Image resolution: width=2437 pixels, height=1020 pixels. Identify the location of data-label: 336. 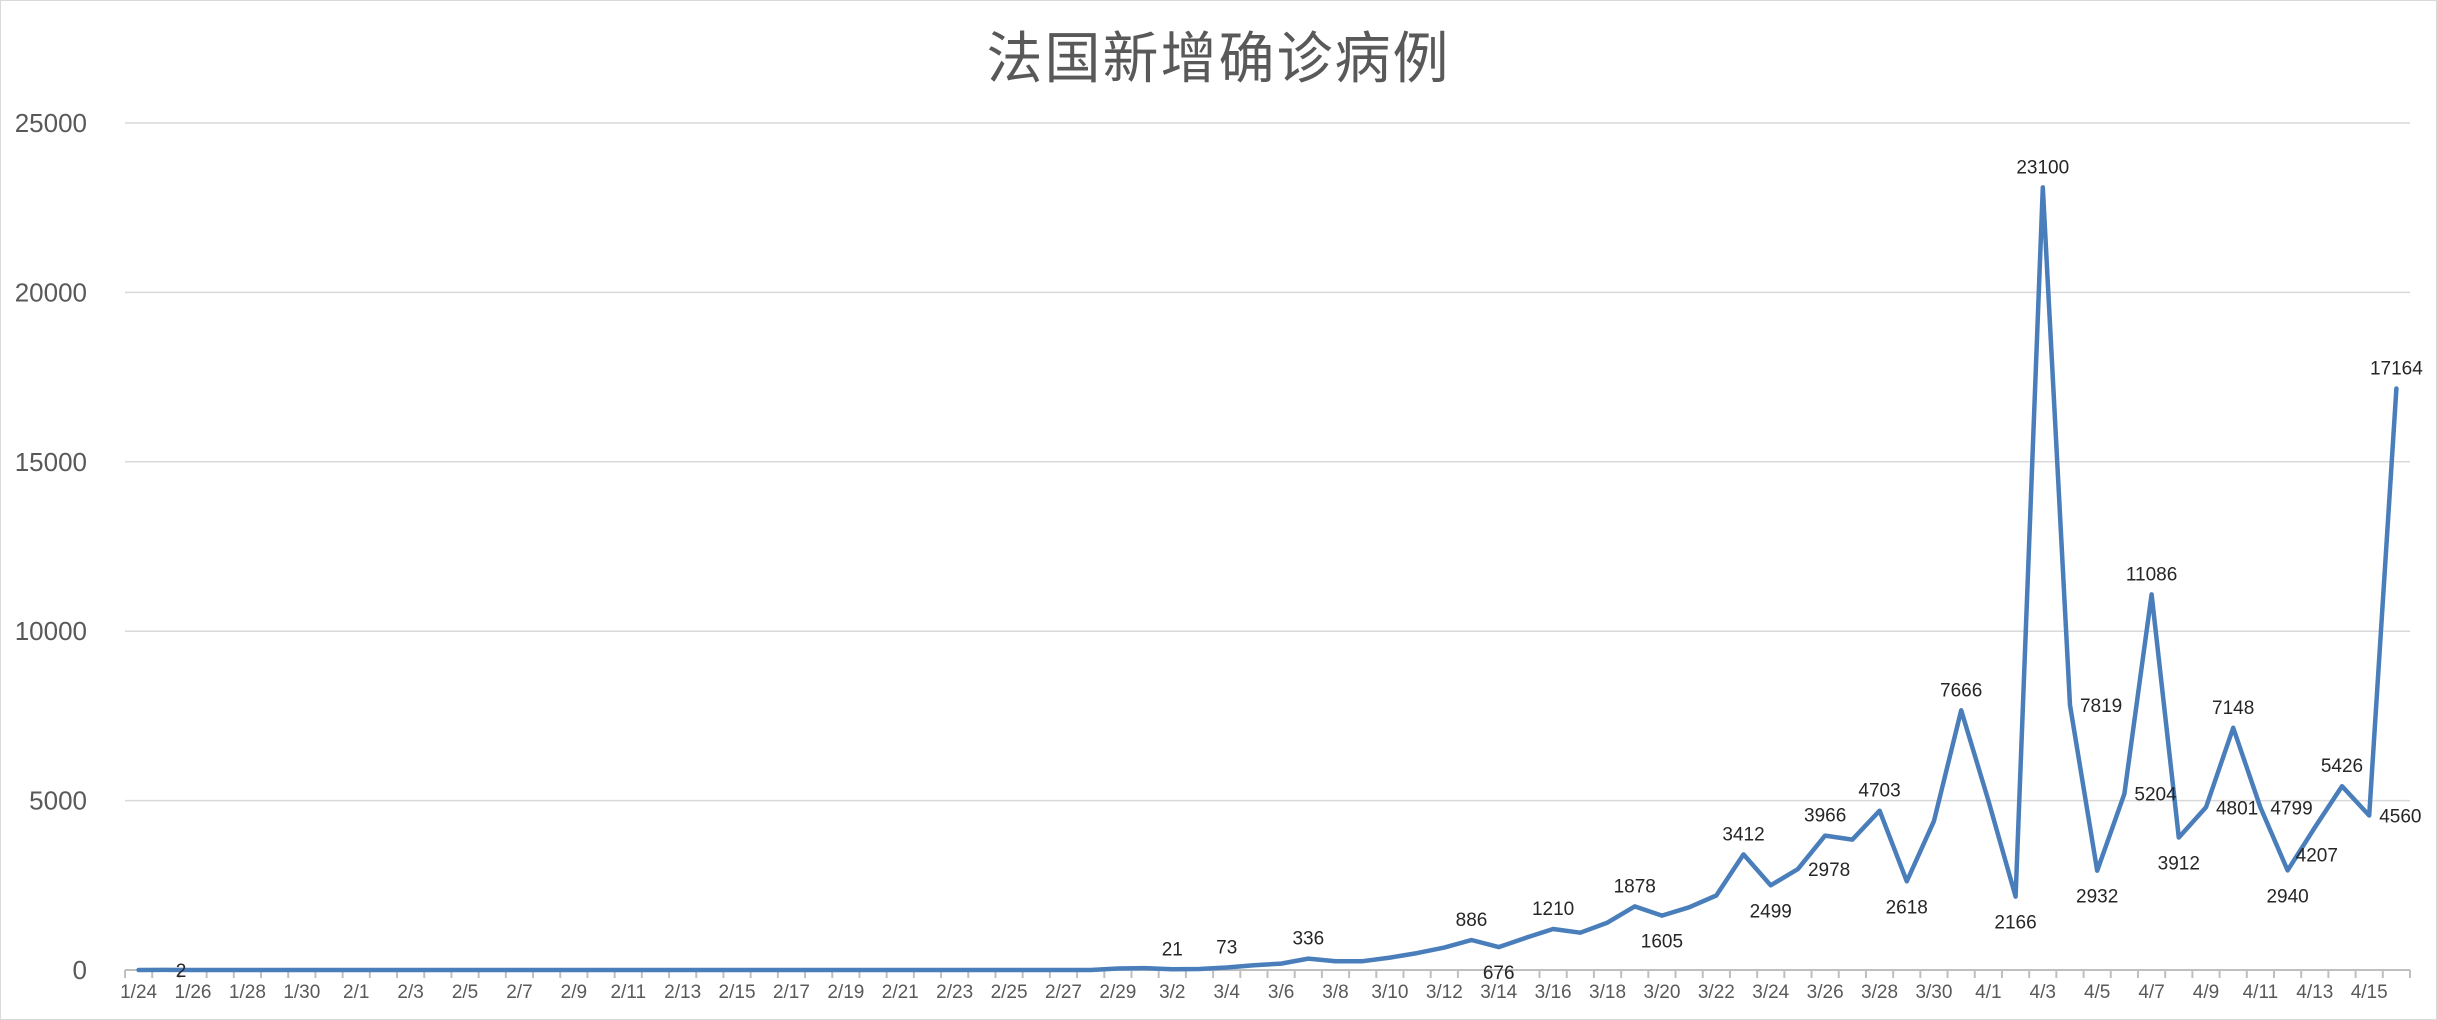
(1308, 939).